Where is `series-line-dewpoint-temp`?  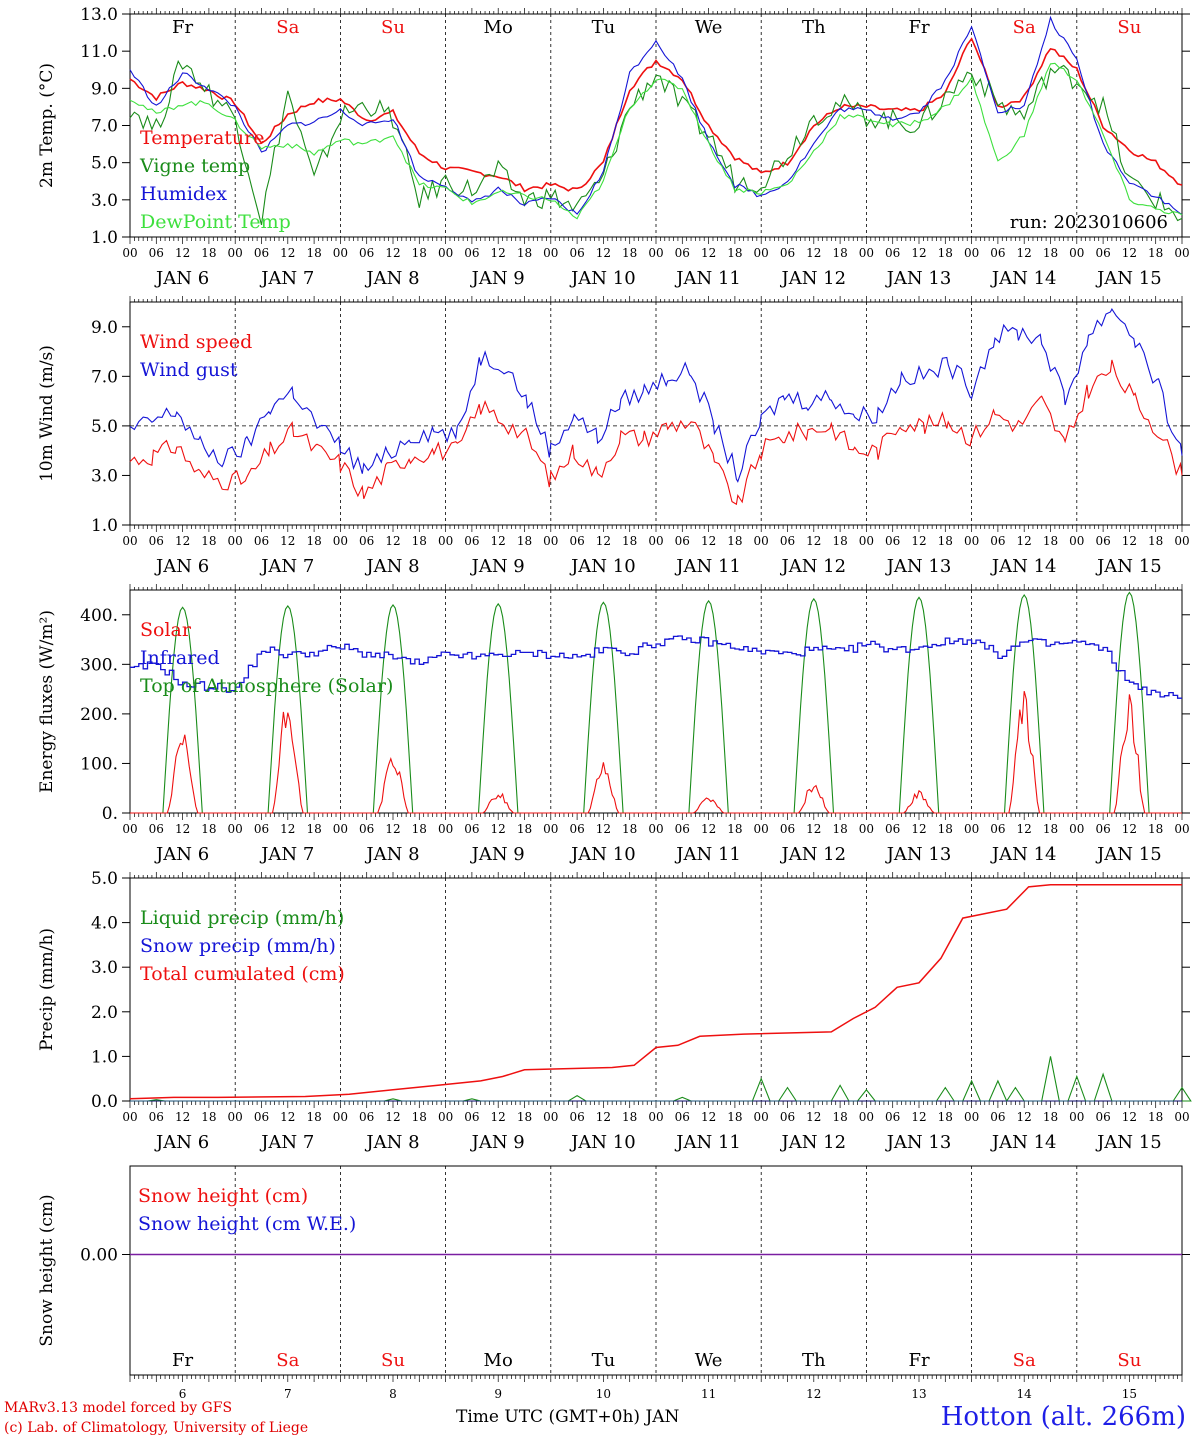
series-line-dewpoint-temp is located at coordinates (656, 141).